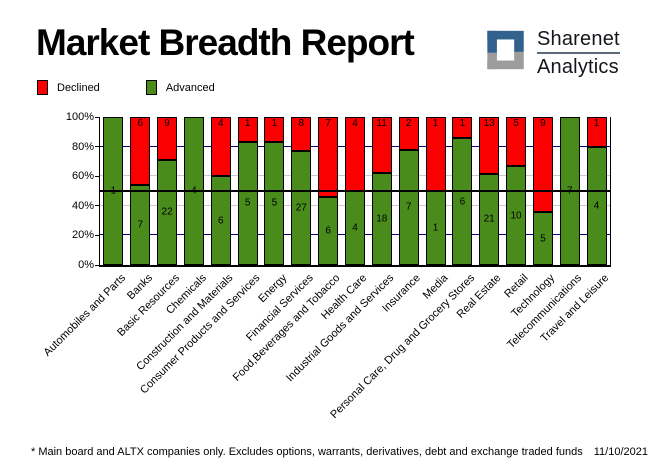  I want to click on bar-15: 13 21, so click(489, 191).